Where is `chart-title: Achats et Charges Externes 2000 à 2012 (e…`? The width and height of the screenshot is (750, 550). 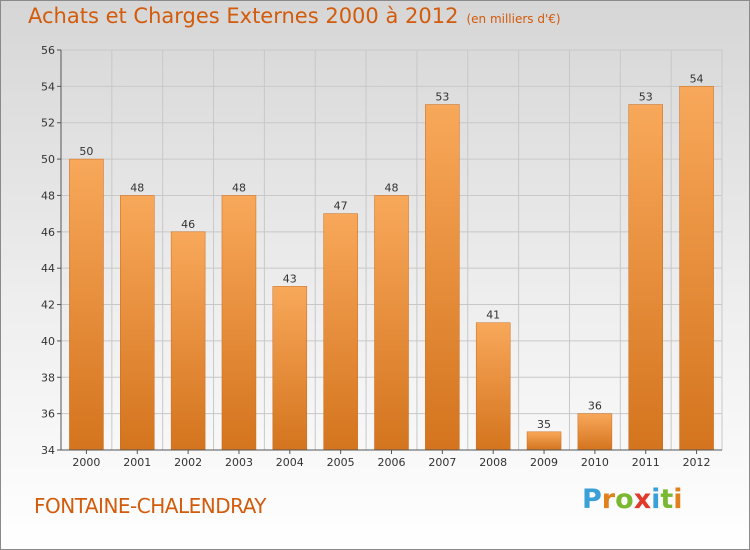
chart-title: Achats et Charges Externes 2000 à 2012 (e… is located at coordinates (294, 16).